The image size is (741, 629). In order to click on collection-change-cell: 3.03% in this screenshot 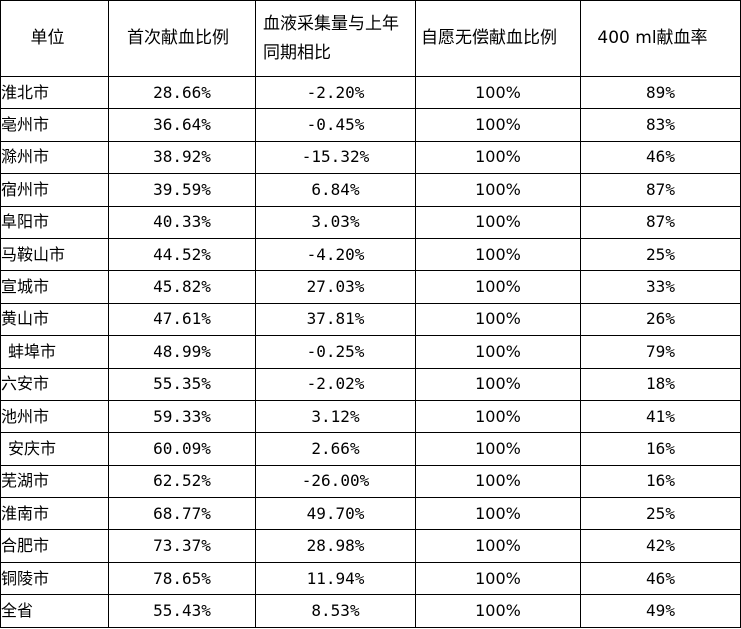, I will do `click(335, 222)`.